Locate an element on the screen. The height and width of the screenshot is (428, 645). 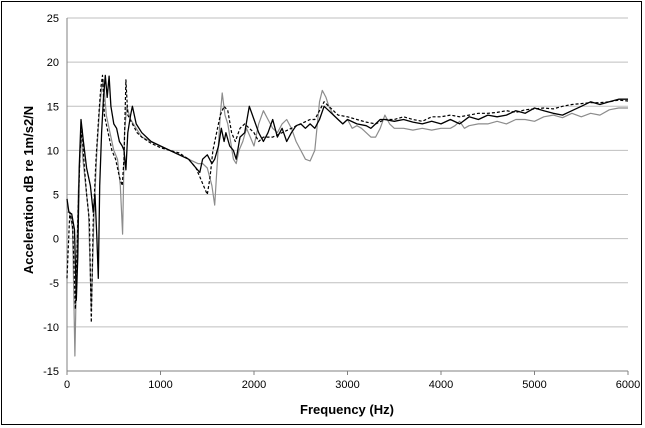
y-tick-label: 15 is located at coordinates (53, 107).